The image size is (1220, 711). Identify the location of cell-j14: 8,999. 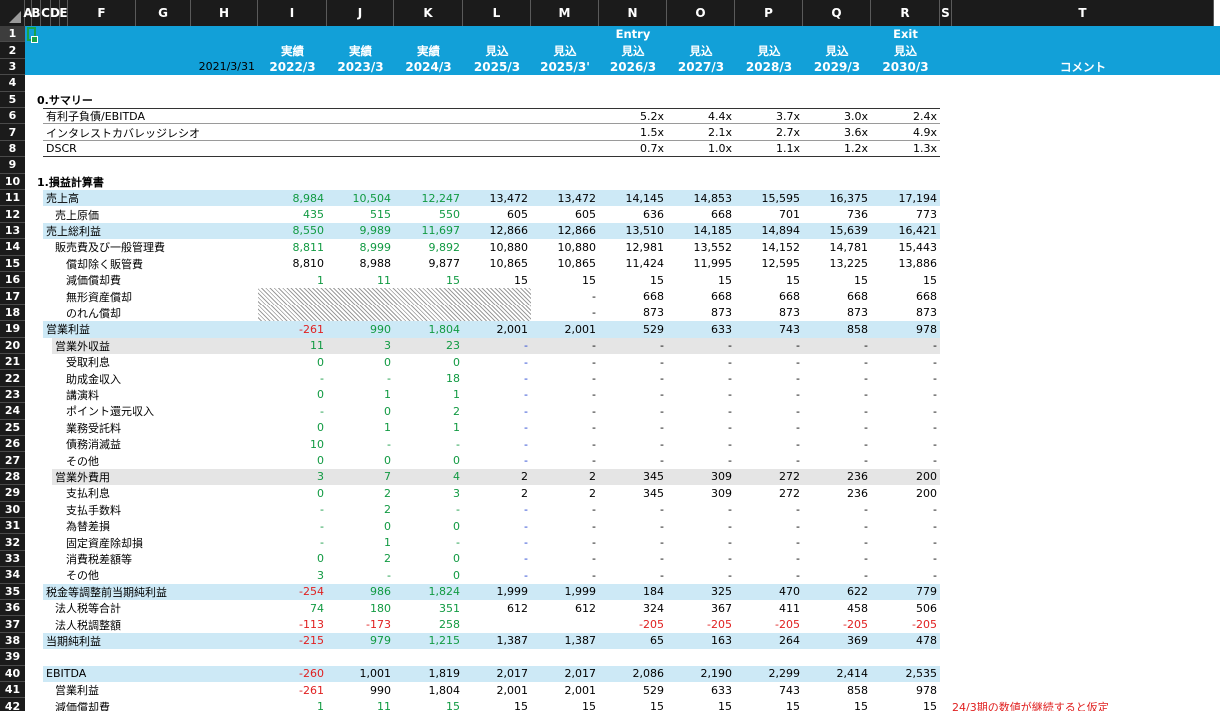
(375, 247).